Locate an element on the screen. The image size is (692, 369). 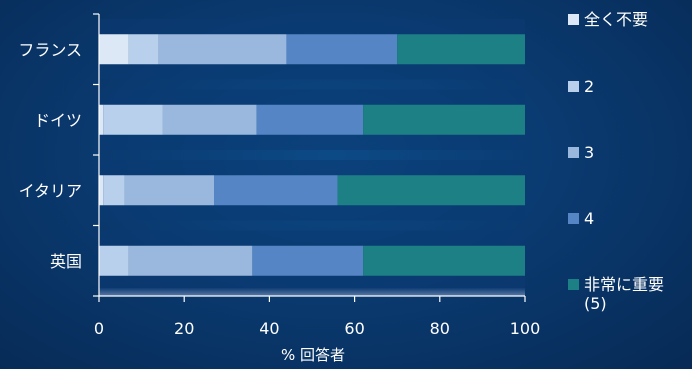
plot-floor is located at coordinates (312, 292).